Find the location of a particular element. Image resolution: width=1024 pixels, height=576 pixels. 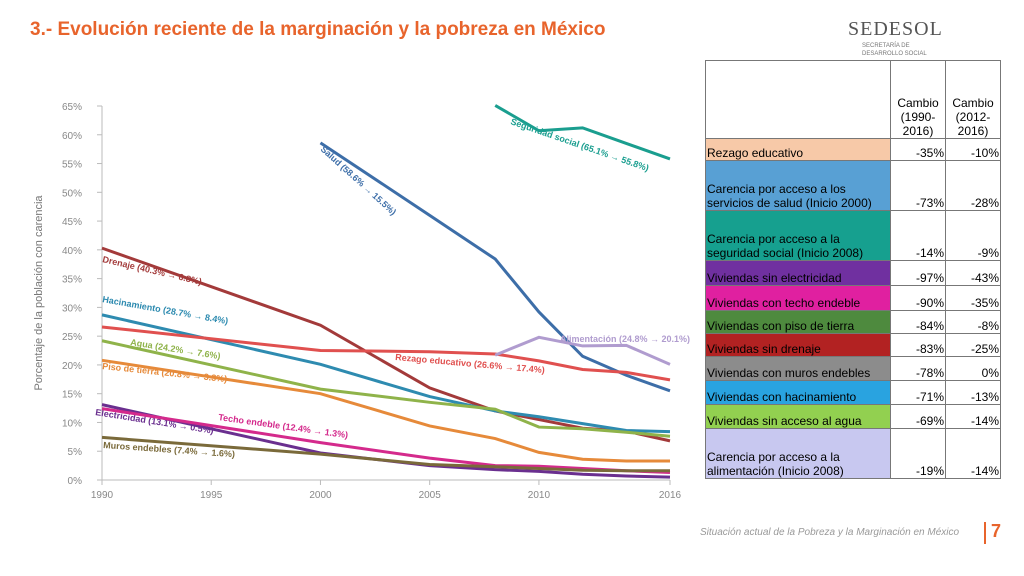

series-label: Alimentación (24.8% → 20.1%) is located at coordinates (625, 339).